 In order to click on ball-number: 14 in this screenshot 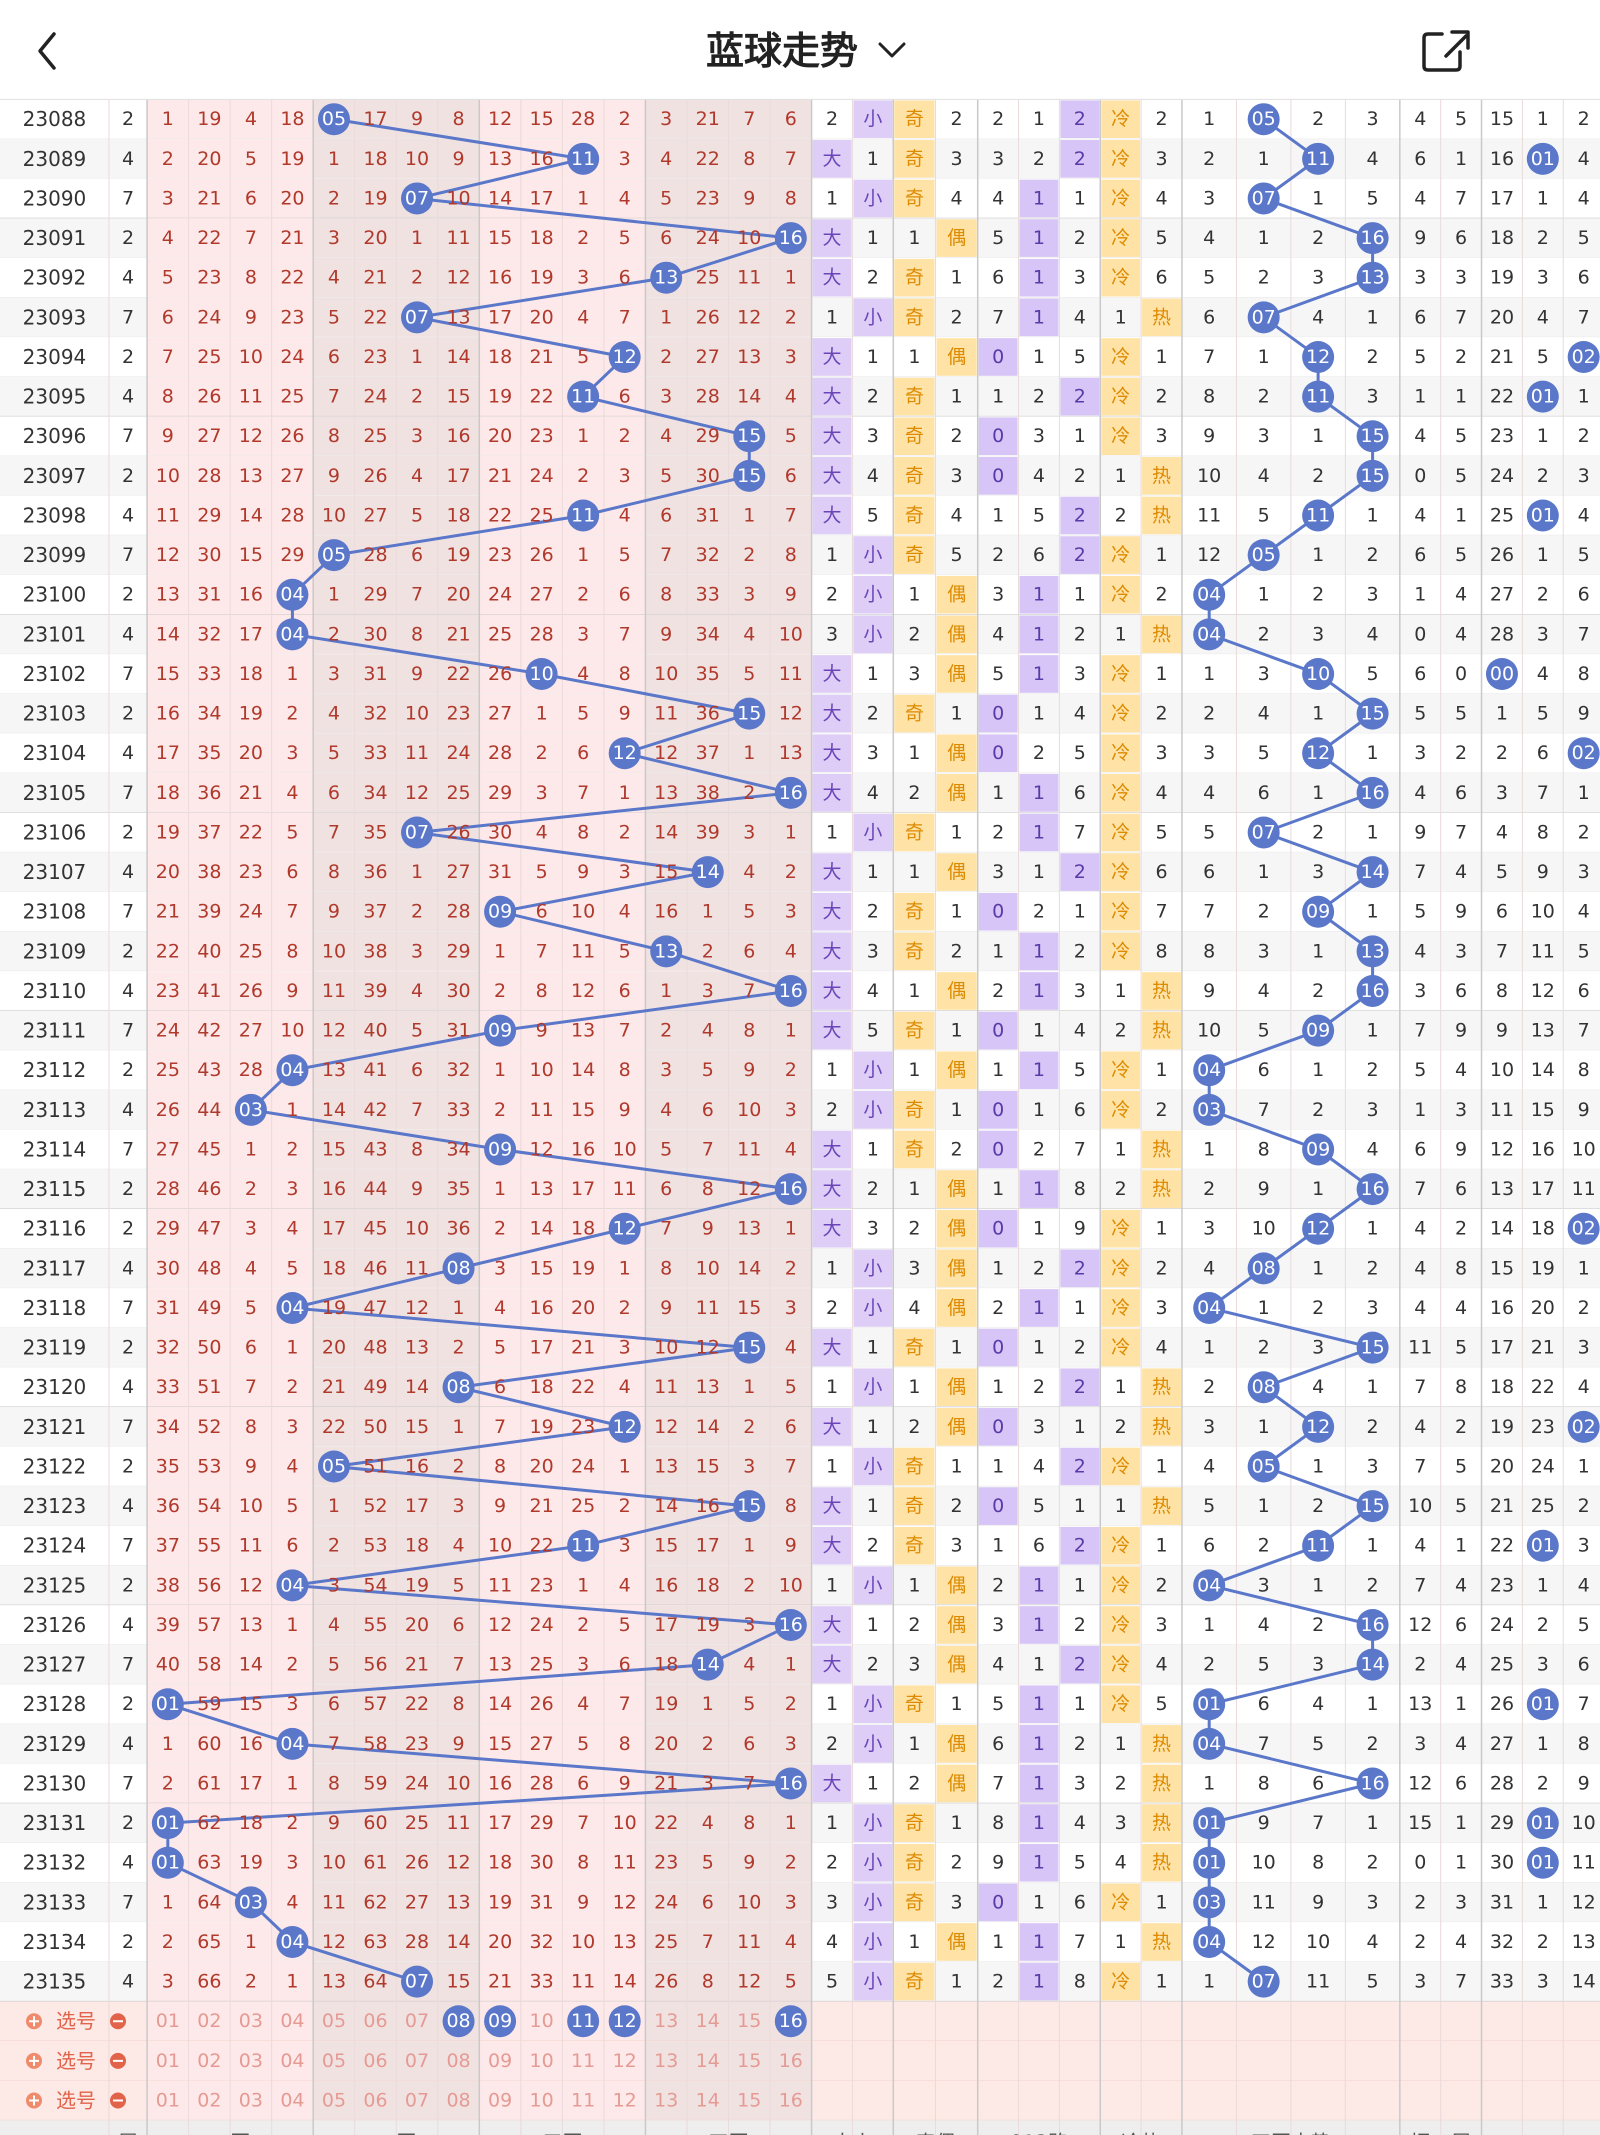, I will do `click(708, 872)`.